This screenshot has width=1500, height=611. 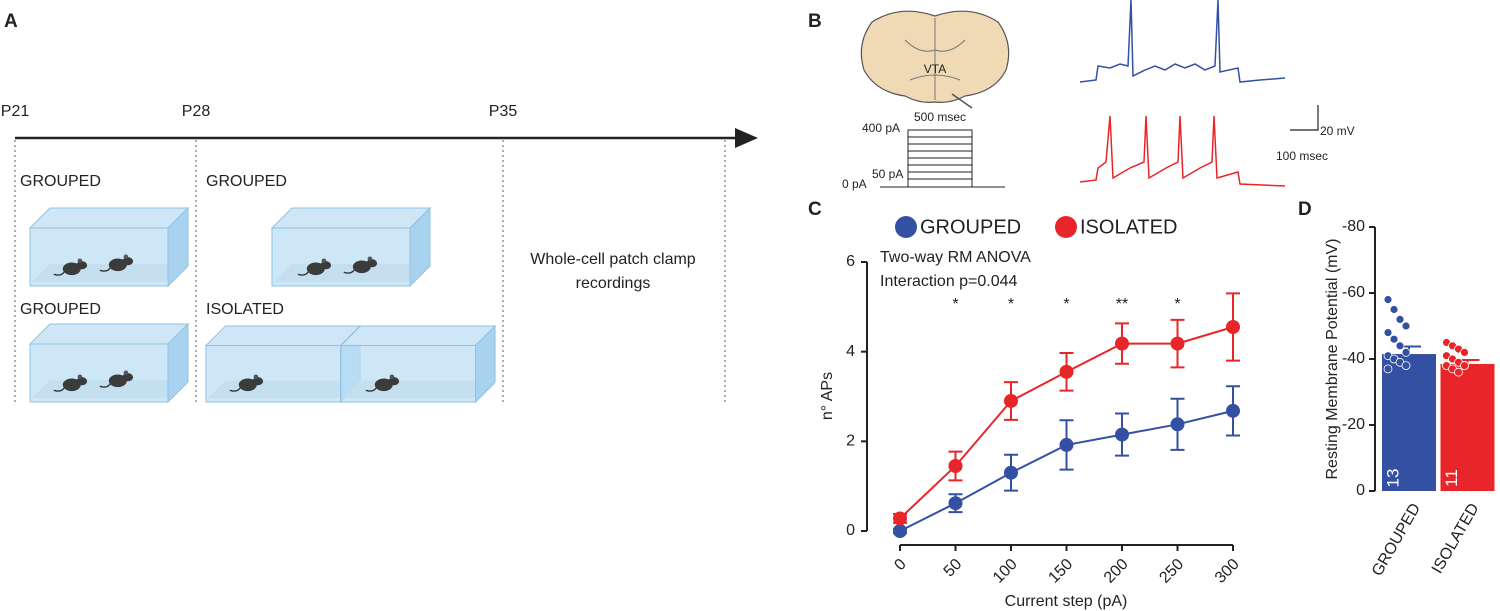 What do you see at coordinates (1060, 571) in the screenshot?
I see `x-tick-label: 150` at bounding box center [1060, 571].